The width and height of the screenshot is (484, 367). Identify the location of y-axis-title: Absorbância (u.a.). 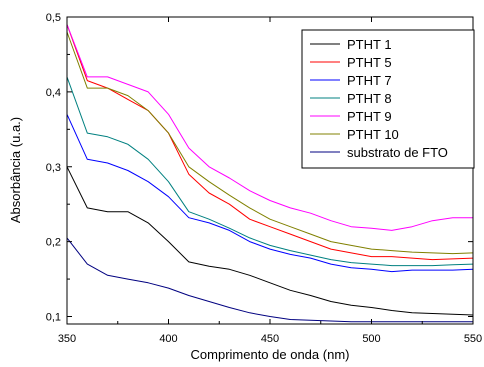
(15, 170).